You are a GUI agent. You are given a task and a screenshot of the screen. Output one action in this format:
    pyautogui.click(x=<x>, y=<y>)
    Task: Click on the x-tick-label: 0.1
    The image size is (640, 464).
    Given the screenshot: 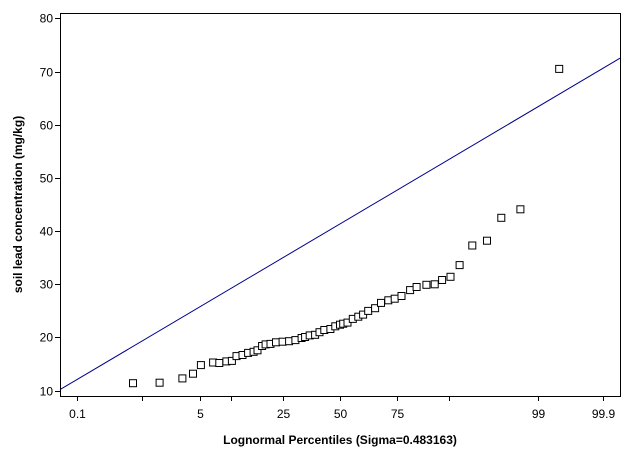 What is the action you would take?
    pyautogui.click(x=77, y=414)
    